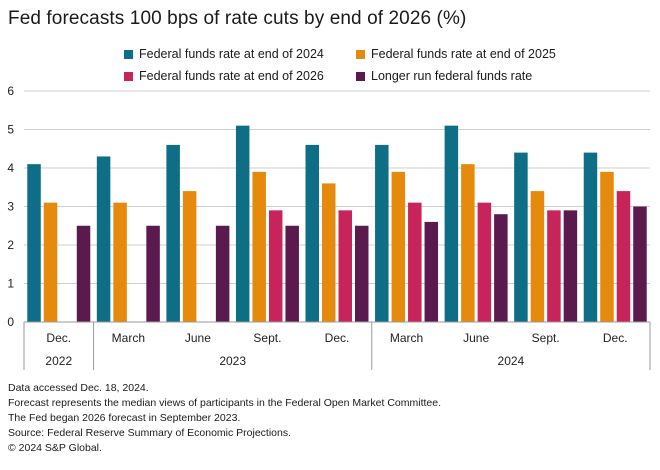  What do you see at coordinates (55, 448) in the screenshot?
I see `note-copyright: © 2024 S&P Global.` at bounding box center [55, 448].